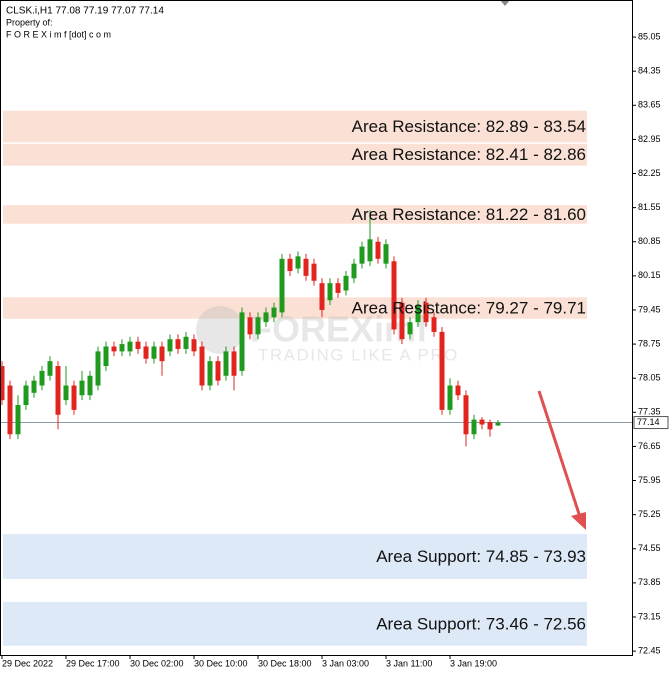  I want to click on zone-label: Area Resistance: 82.89 - 83.54, so click(469, 126).